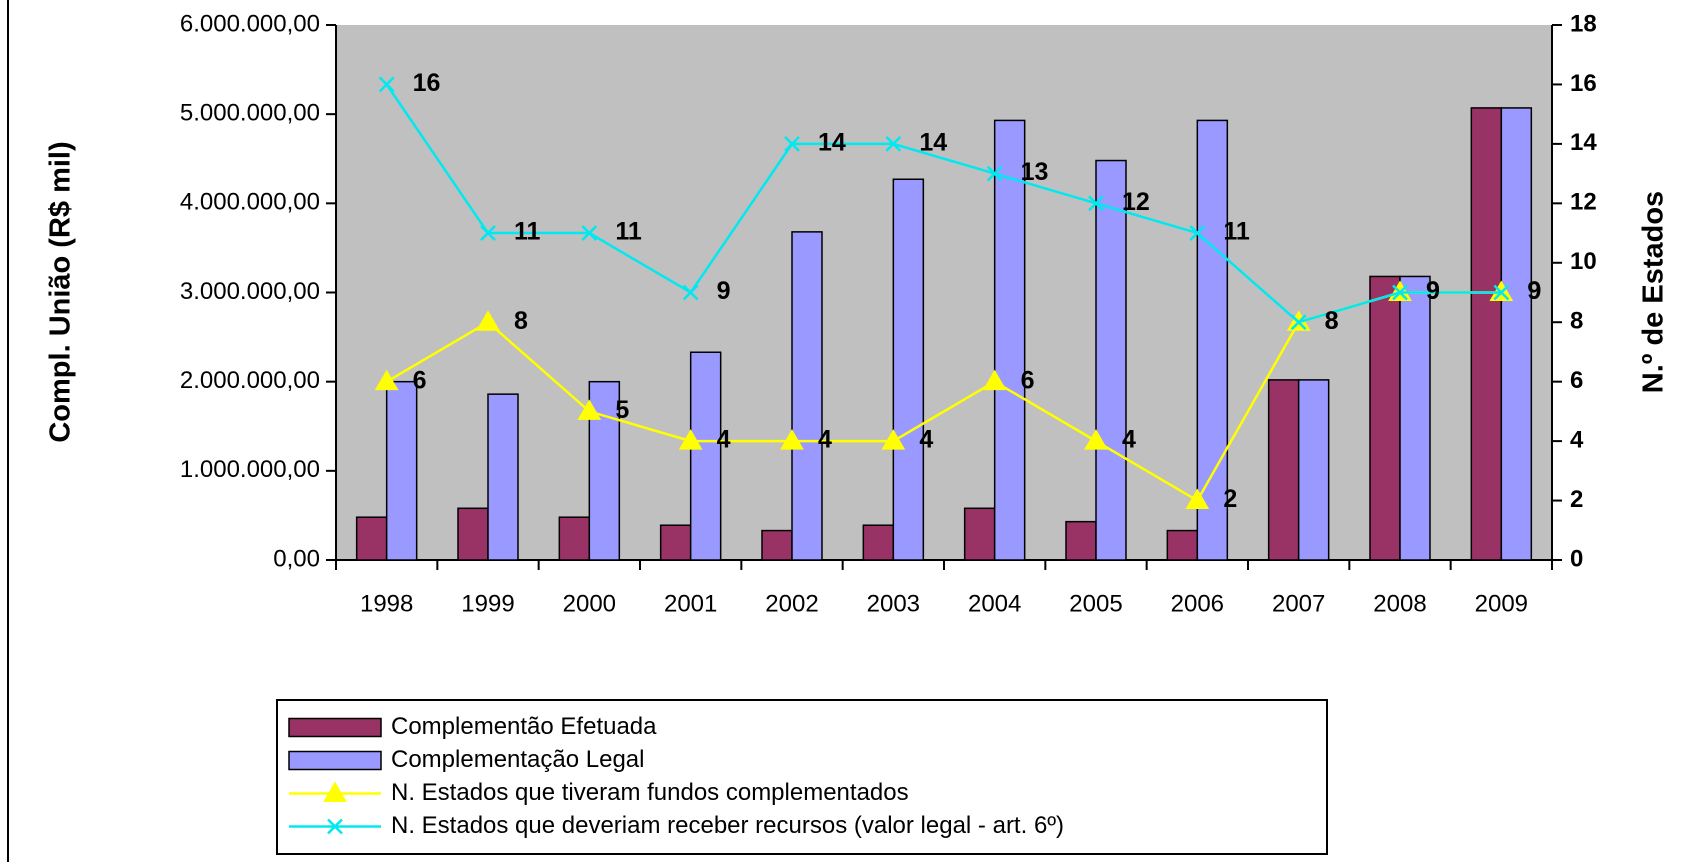 This screenshot has height=862, width=1688. Describe the element at coordinates (1583, 142) in the screenshot. I see `y2-tick-label: 14` at that location.